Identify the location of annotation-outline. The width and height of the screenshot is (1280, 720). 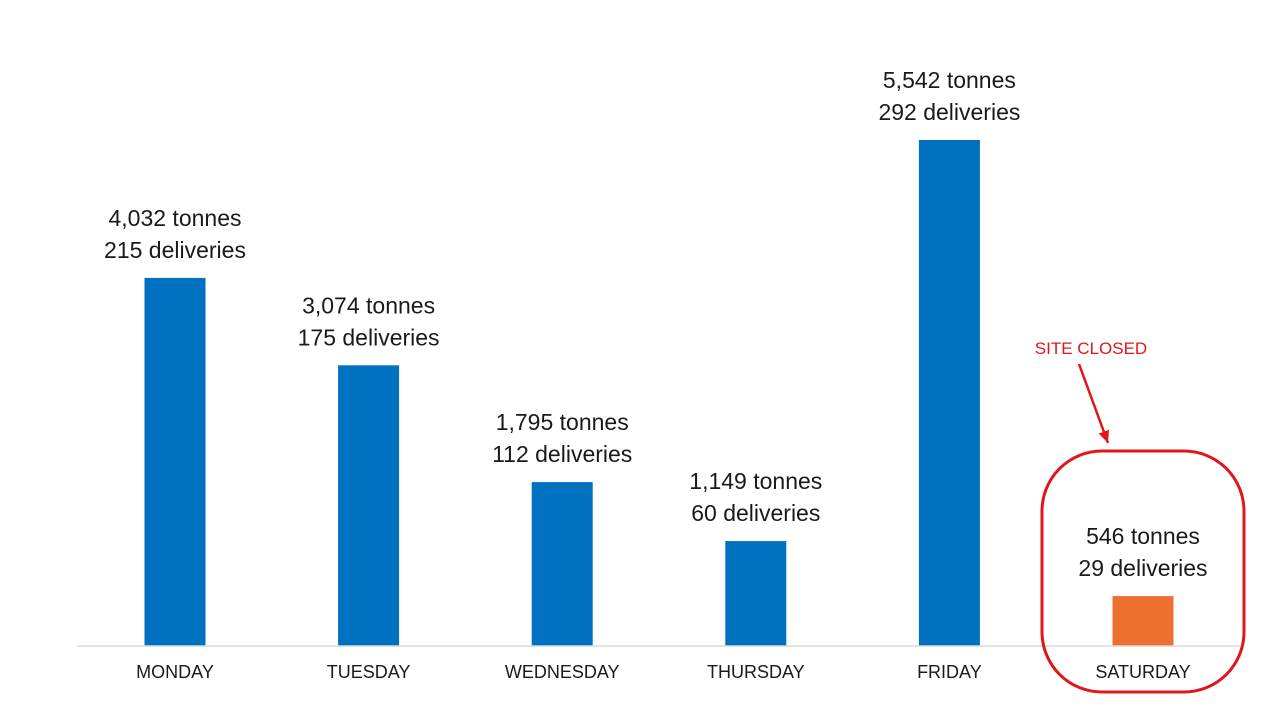
(1143, 571).